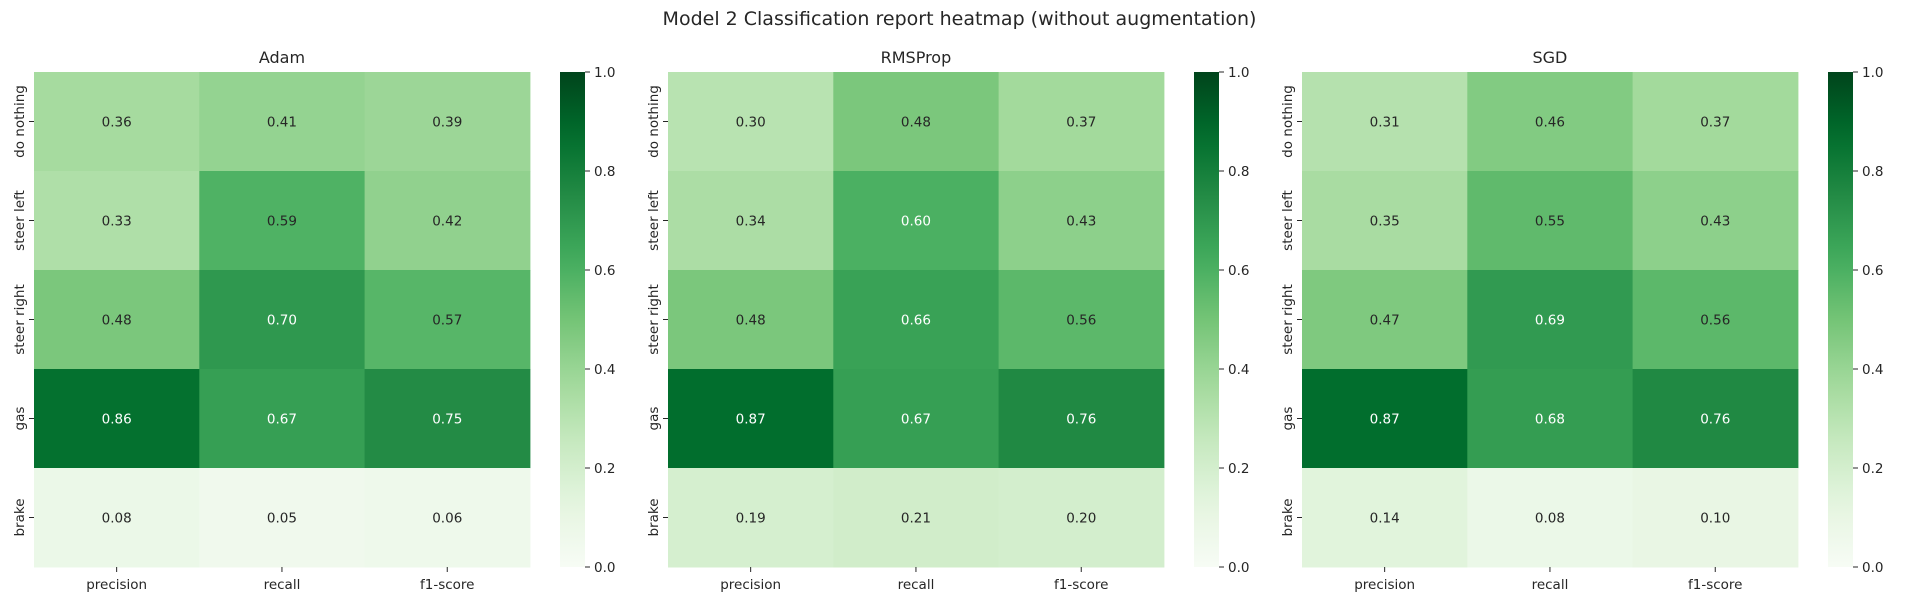  I want to click on cell-value-label: 0.30, so click(751, 123).